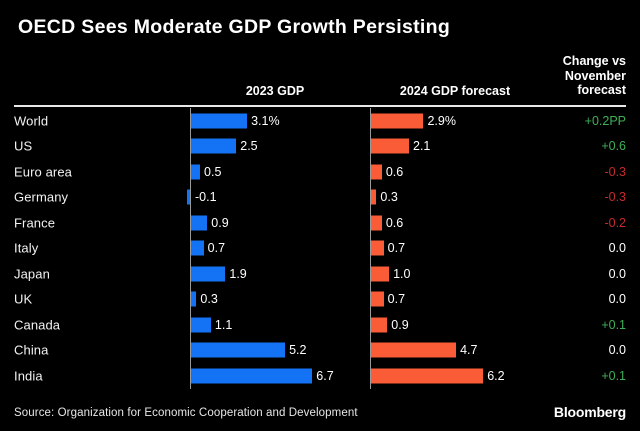  Describe the element at coordinates (208, 274) in the screenshot. I see `bar-2023-gdp-japan` at that location.